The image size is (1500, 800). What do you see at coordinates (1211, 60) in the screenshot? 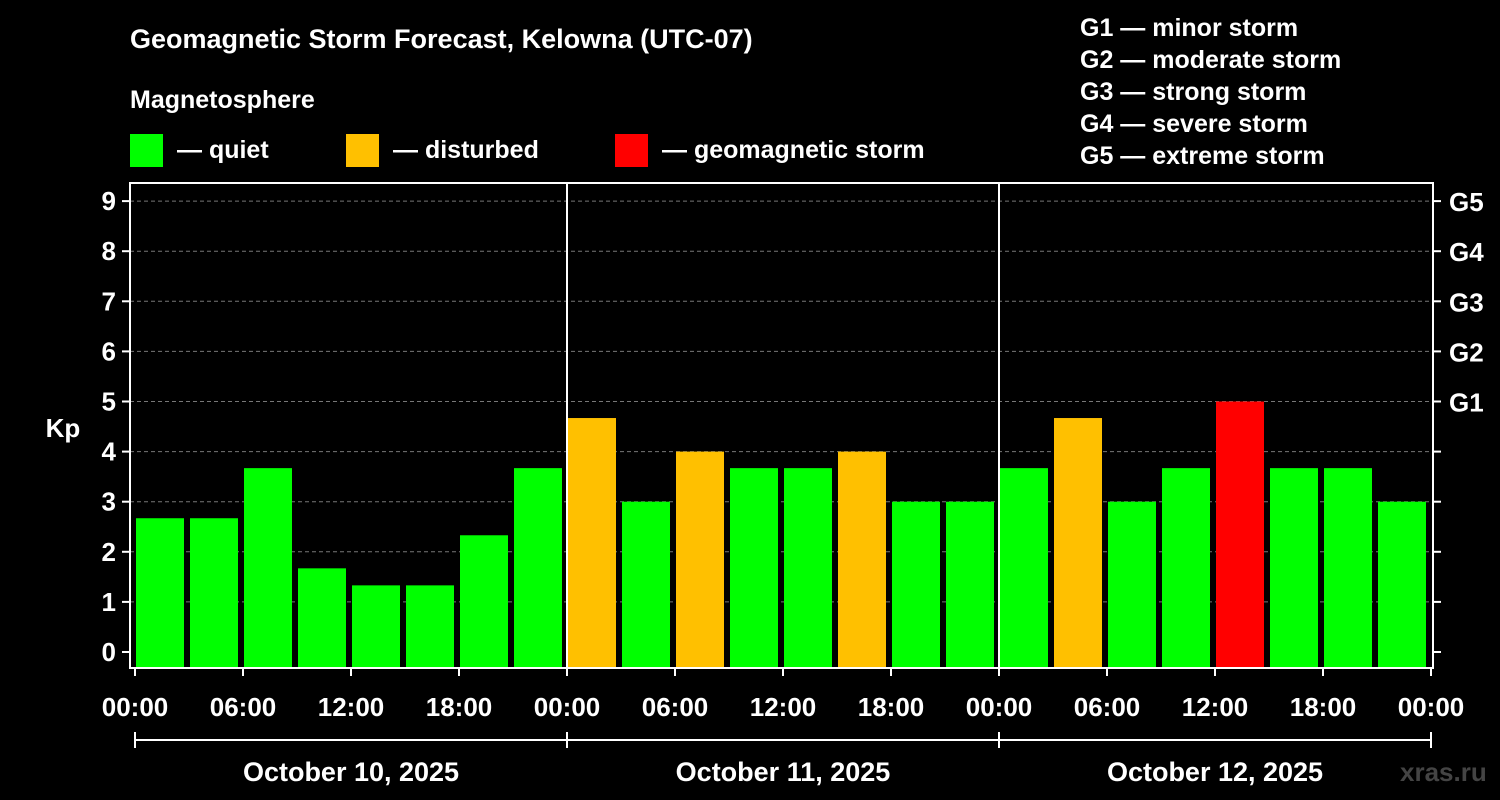
I see `g2-legend-entry: G2 — moderate storm` at bounding box center [1211, 60].